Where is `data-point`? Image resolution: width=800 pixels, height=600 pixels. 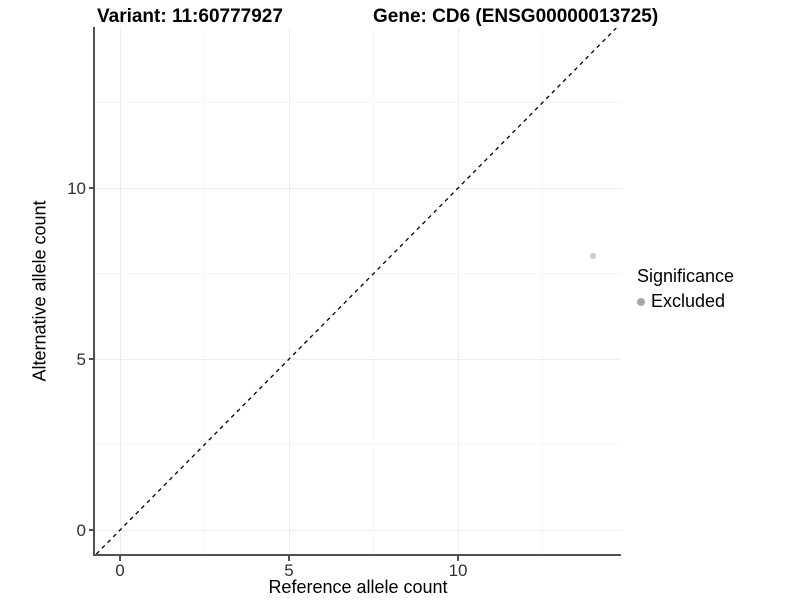
data-point is located at coordinates (593, 256).